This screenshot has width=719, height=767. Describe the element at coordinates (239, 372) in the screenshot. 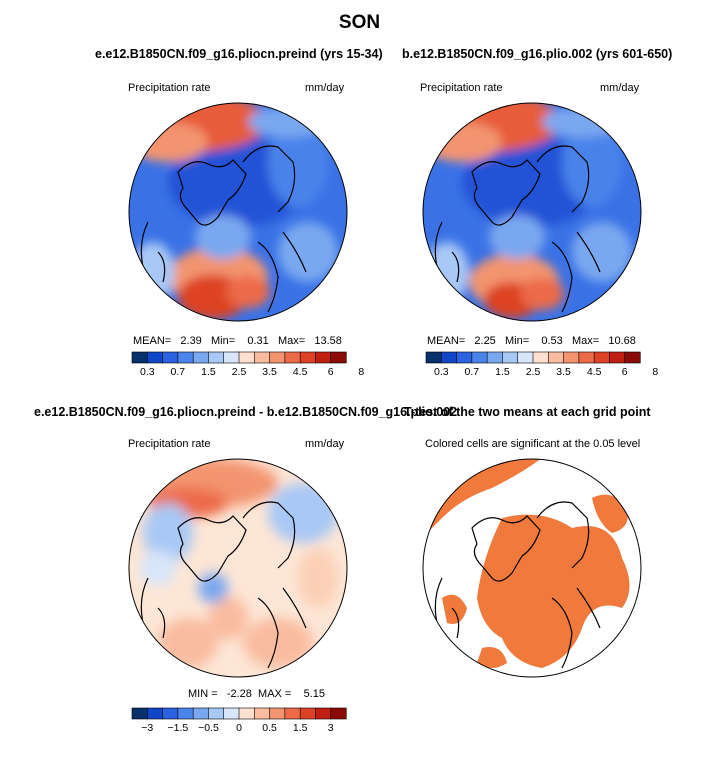

I see `colorbar1-tick-label: 2.5` at that location.